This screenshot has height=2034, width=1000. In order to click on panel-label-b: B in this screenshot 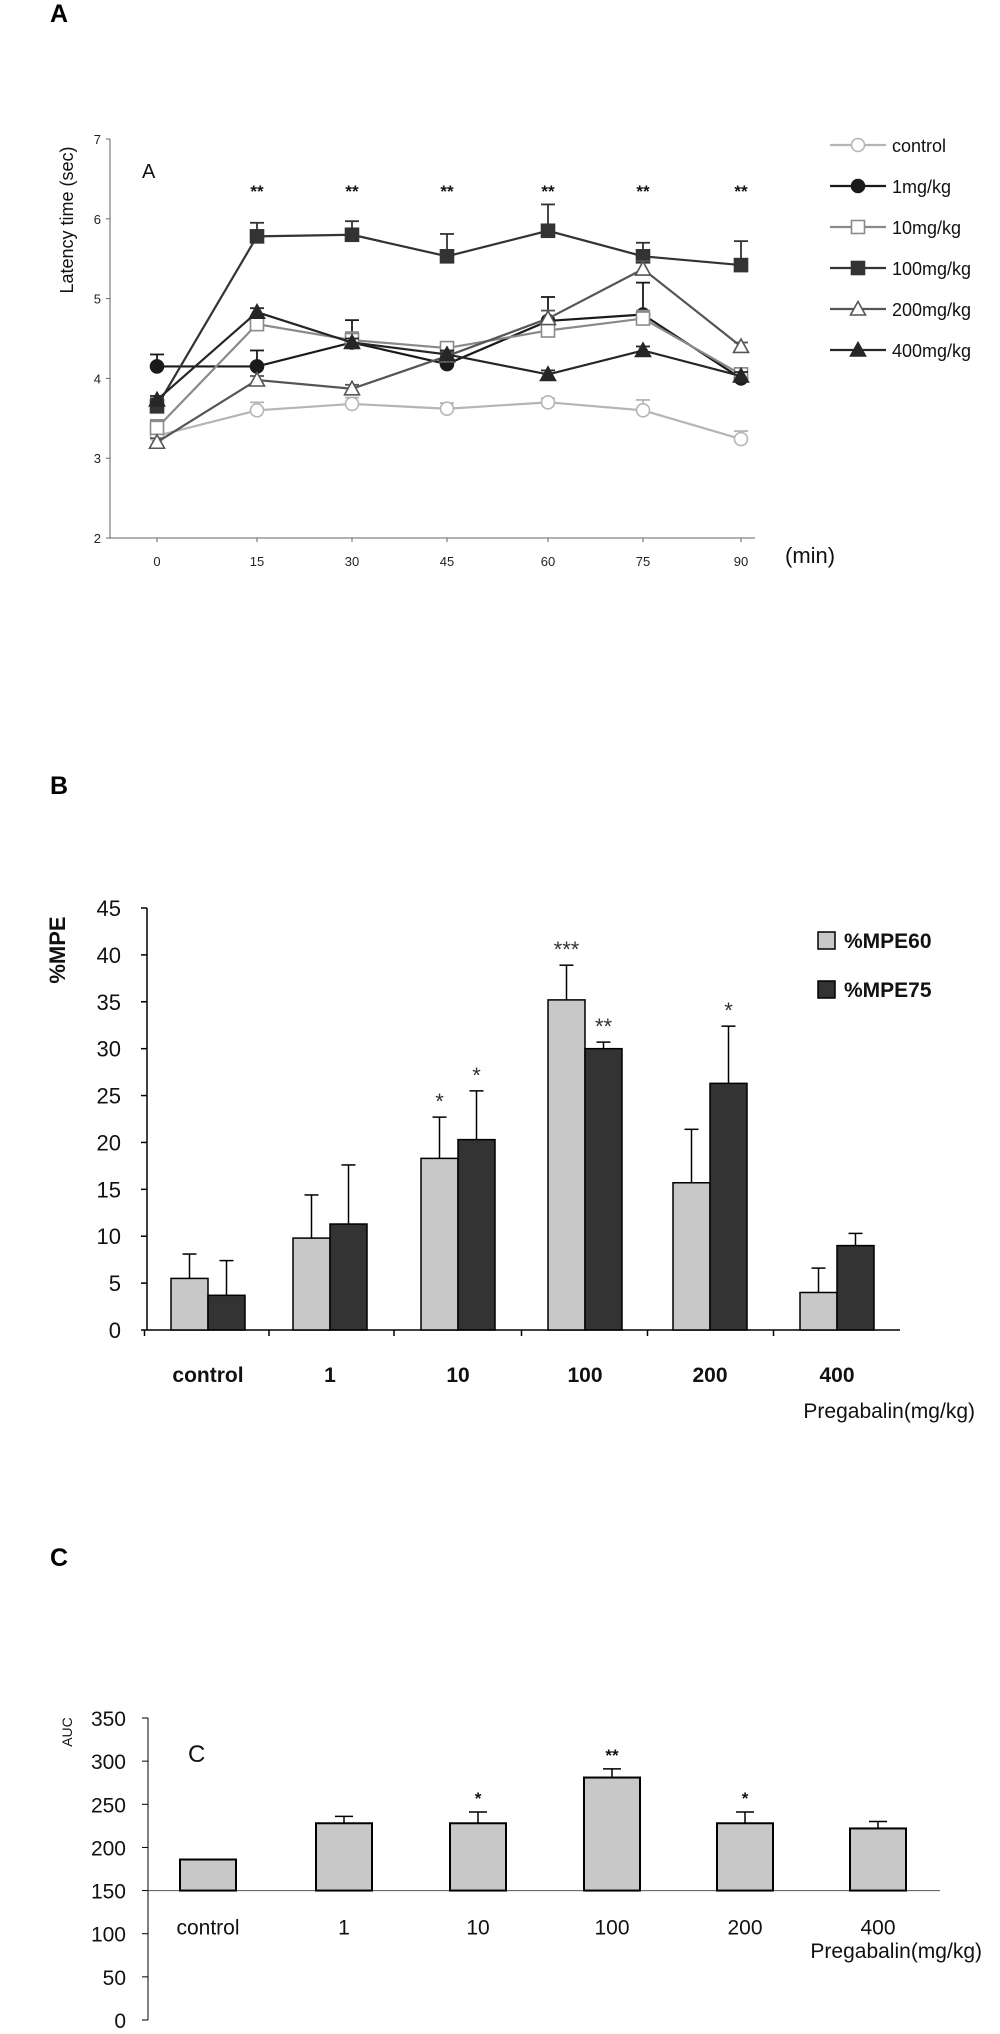, I will do `click(59, 786)`.